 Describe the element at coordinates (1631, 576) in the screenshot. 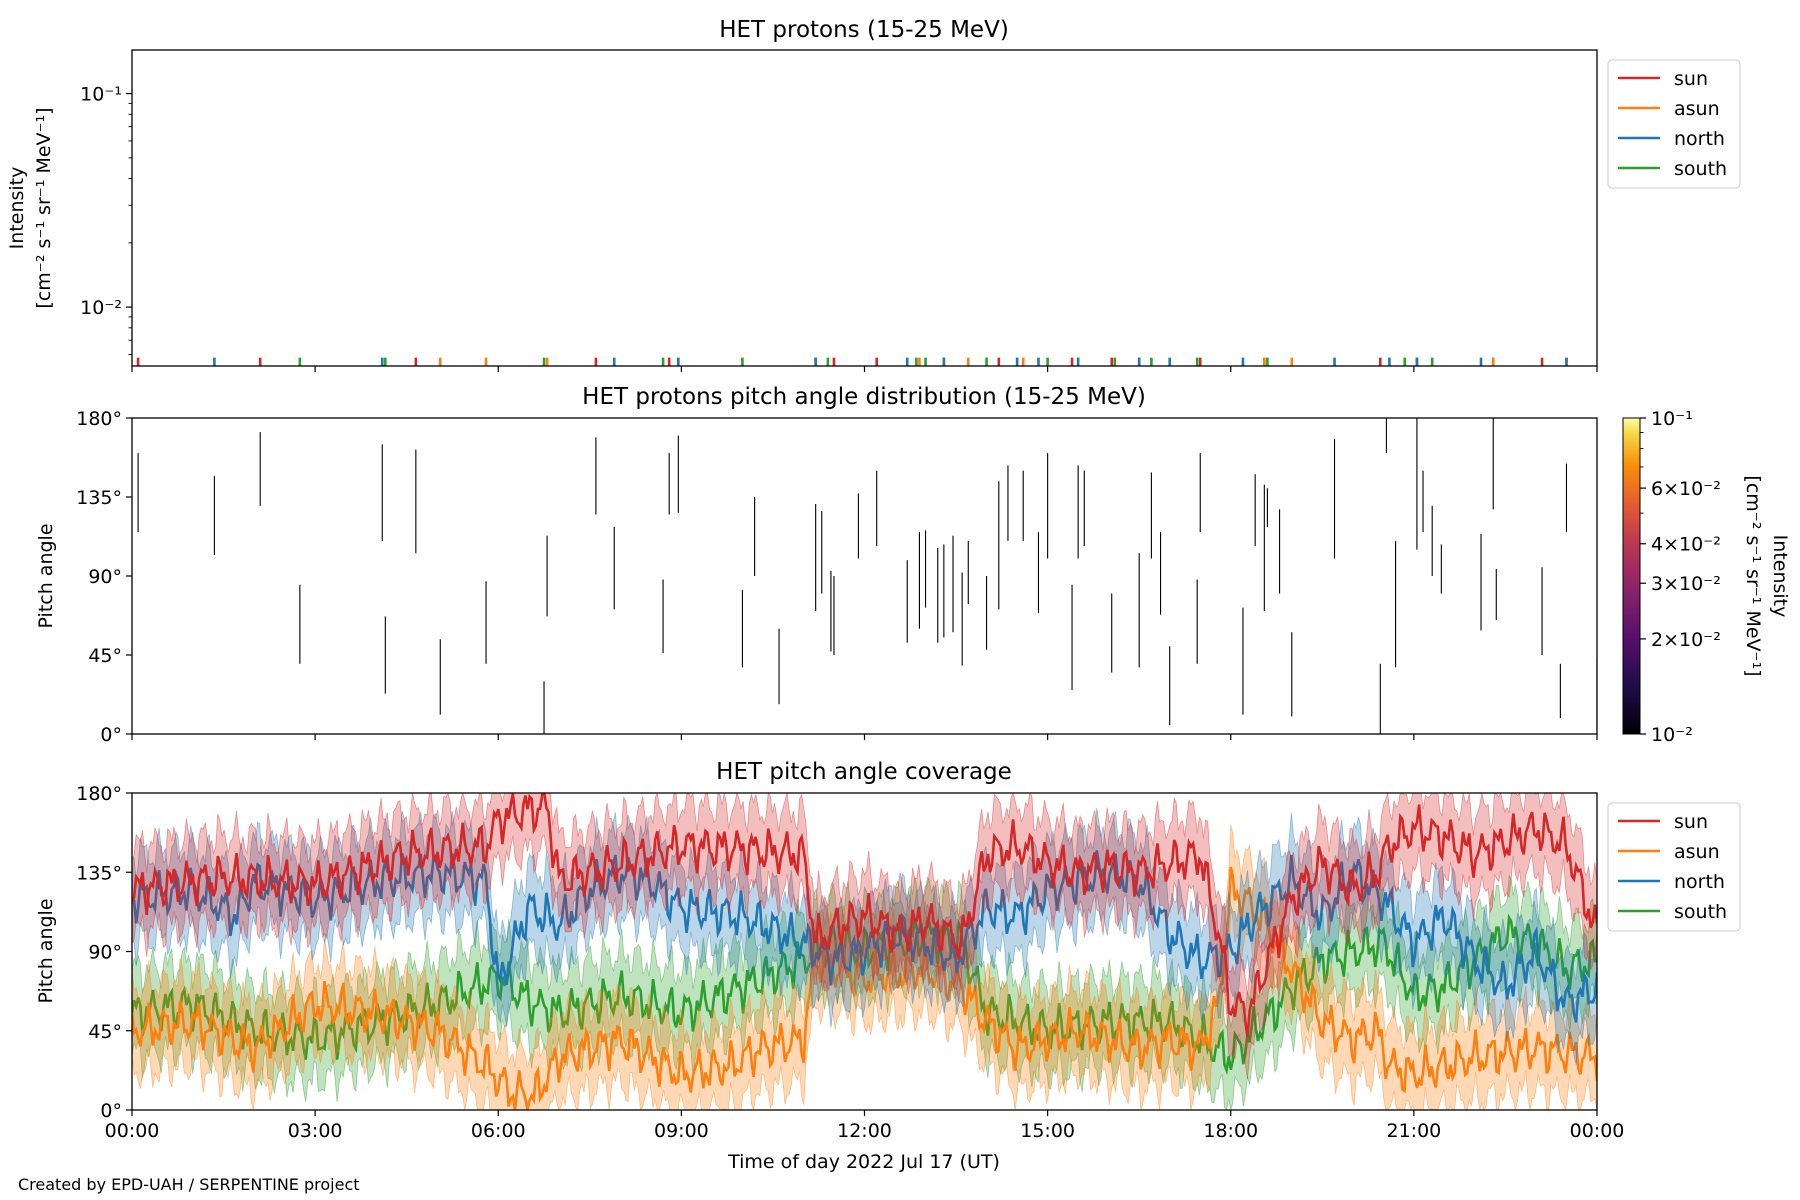

I see `colorbar-gradient` at that location.